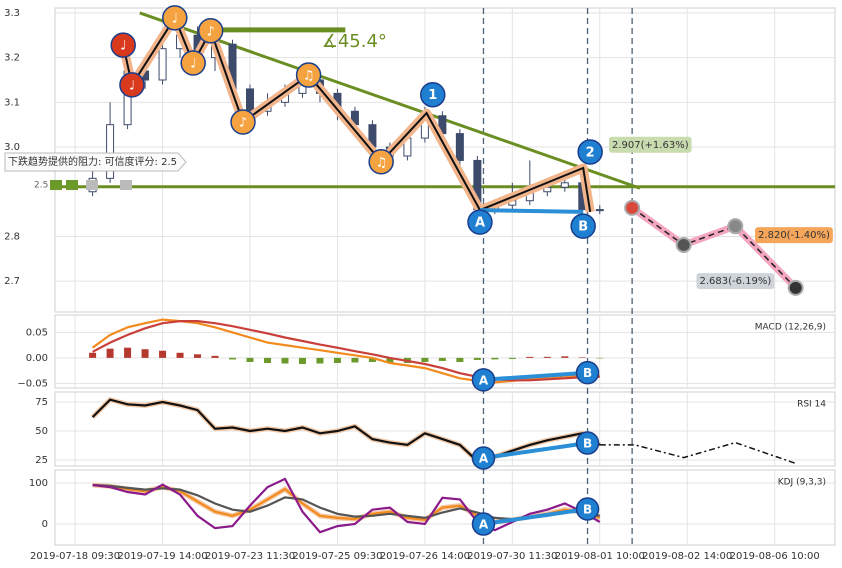 This screenshot has width=842, height=568. What do you see at coordinates (38, 483) in the screenshot?
I see `y-tick-label: 100` at bounding box center [38, 483].